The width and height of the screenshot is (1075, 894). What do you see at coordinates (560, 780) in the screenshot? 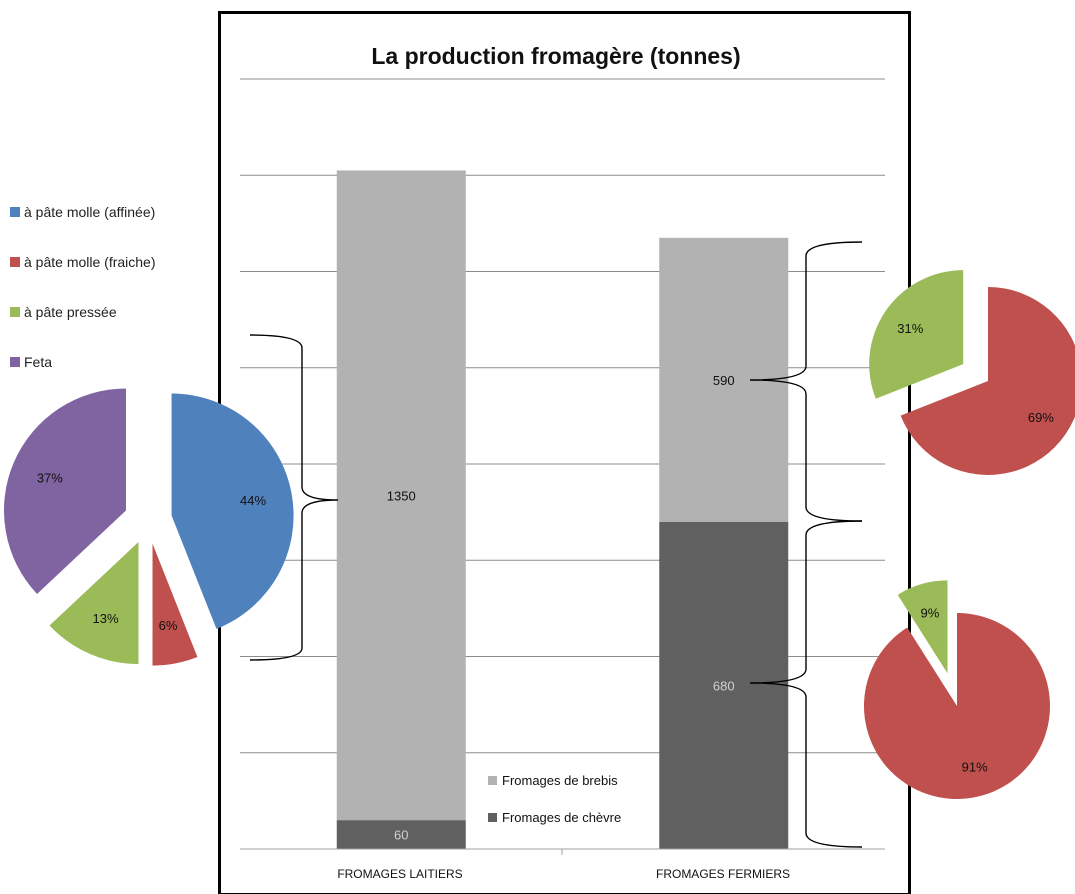
I see `bar-legend-label-brebis: Fromages de brebis` at bounding box center [560, 780].